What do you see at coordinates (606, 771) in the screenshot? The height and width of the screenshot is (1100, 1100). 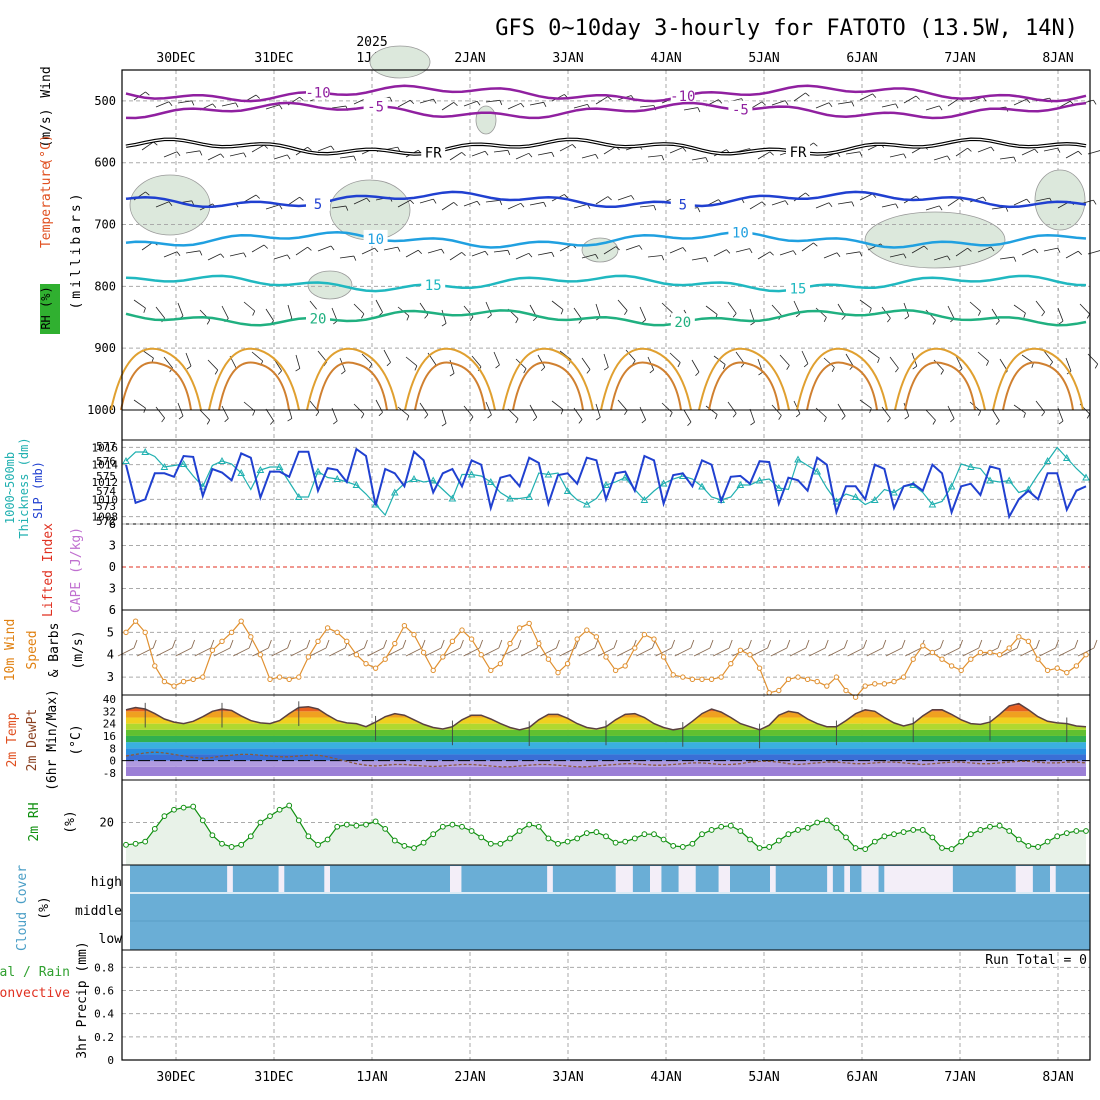 I see `temp-band` at bounding box center [606, 771].